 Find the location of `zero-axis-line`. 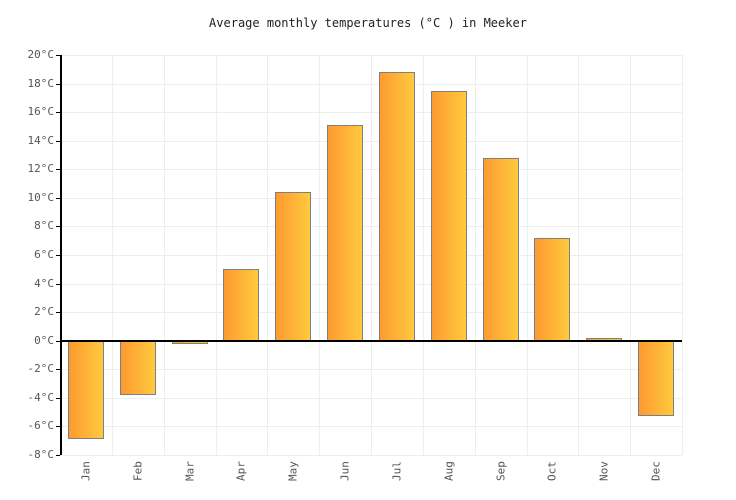

zero-axis-line is located at coordinates (371, 340).